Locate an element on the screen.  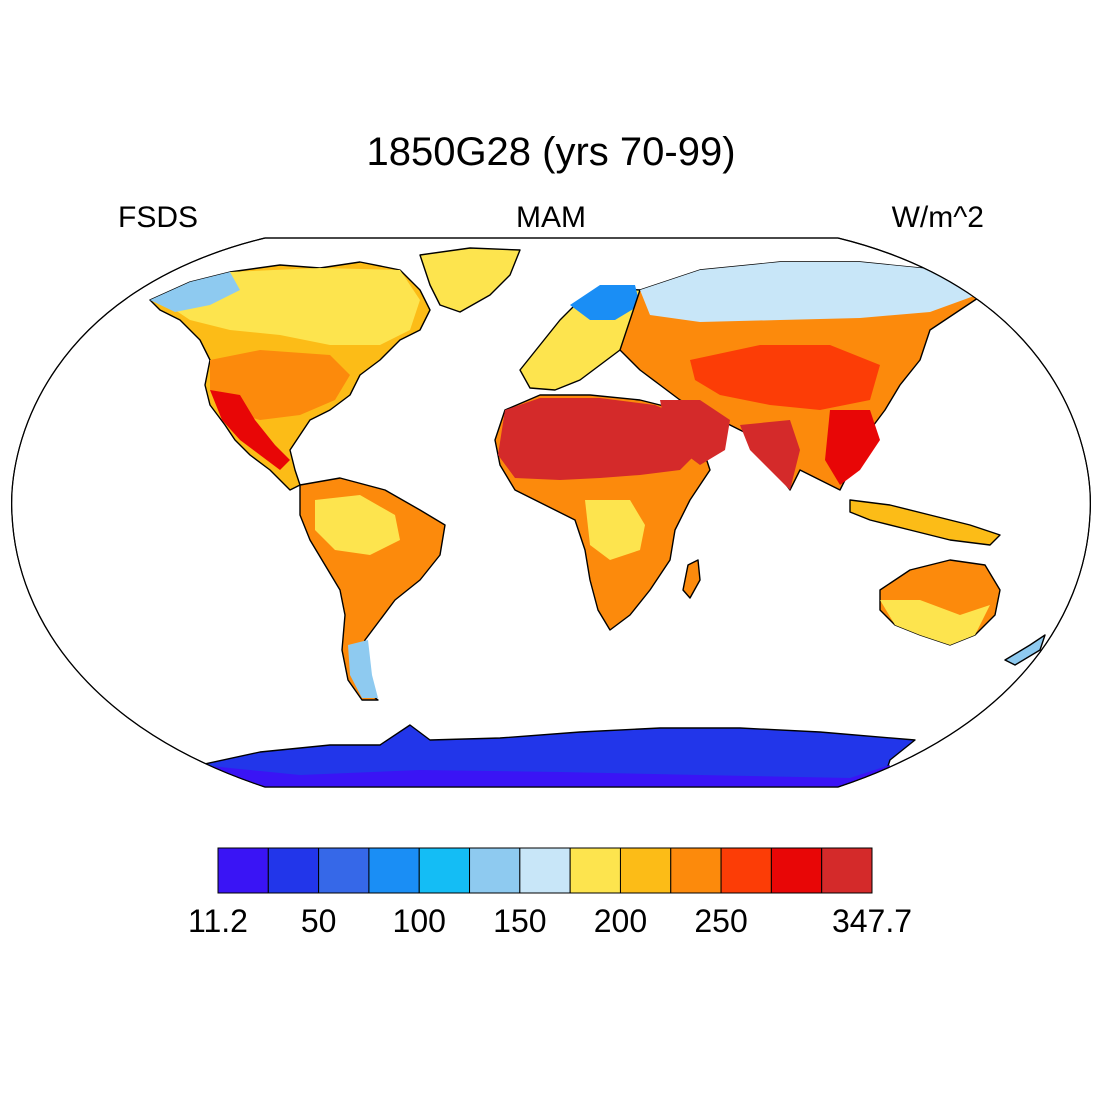
alaska-band is located at coordinates (195, 292).